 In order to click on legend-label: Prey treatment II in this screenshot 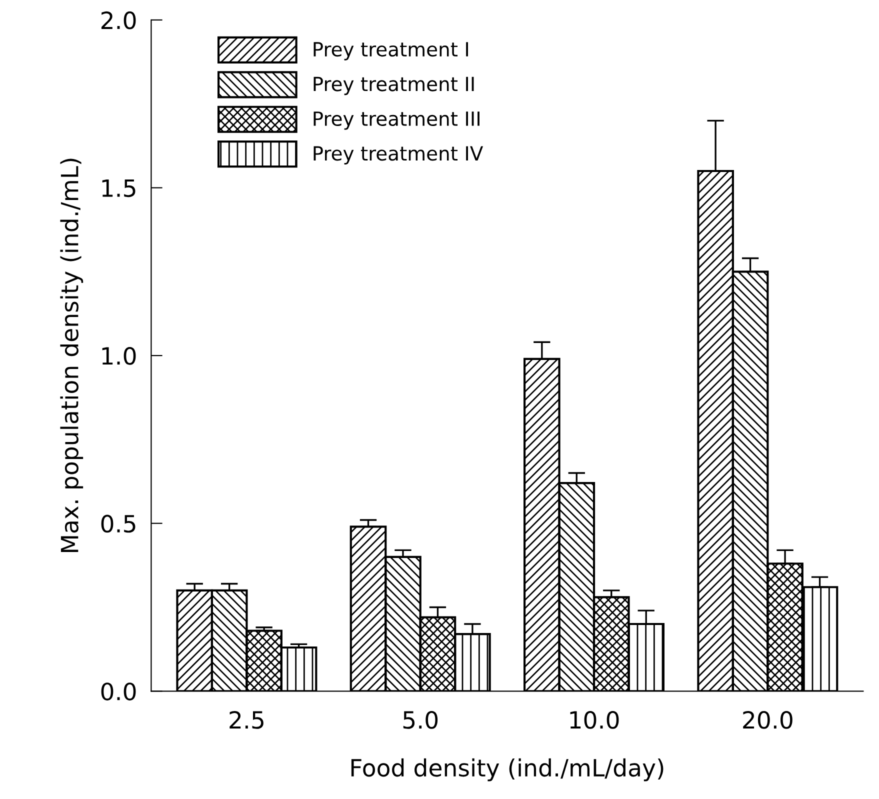, I will do `click(394, 86)`.